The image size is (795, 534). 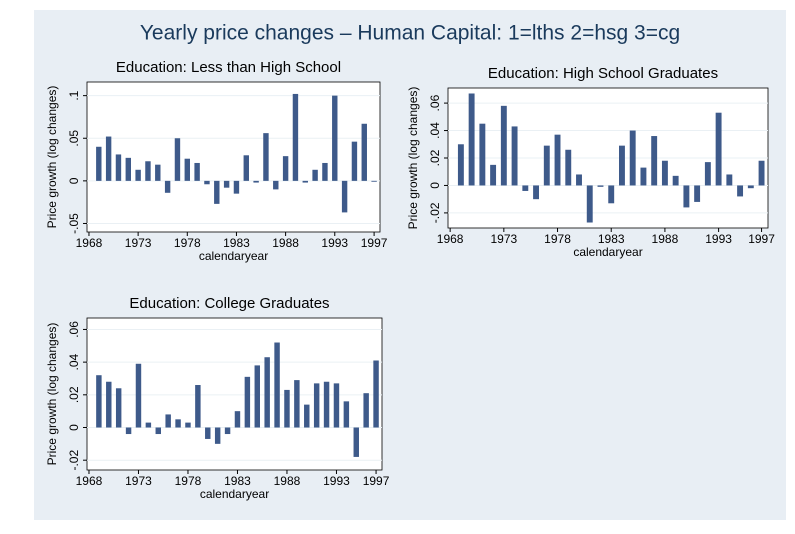 What do you see at coordinates (435, 185) in the screenshot?
I see `y-tick-label: 0` at bounding box center [435, 185].